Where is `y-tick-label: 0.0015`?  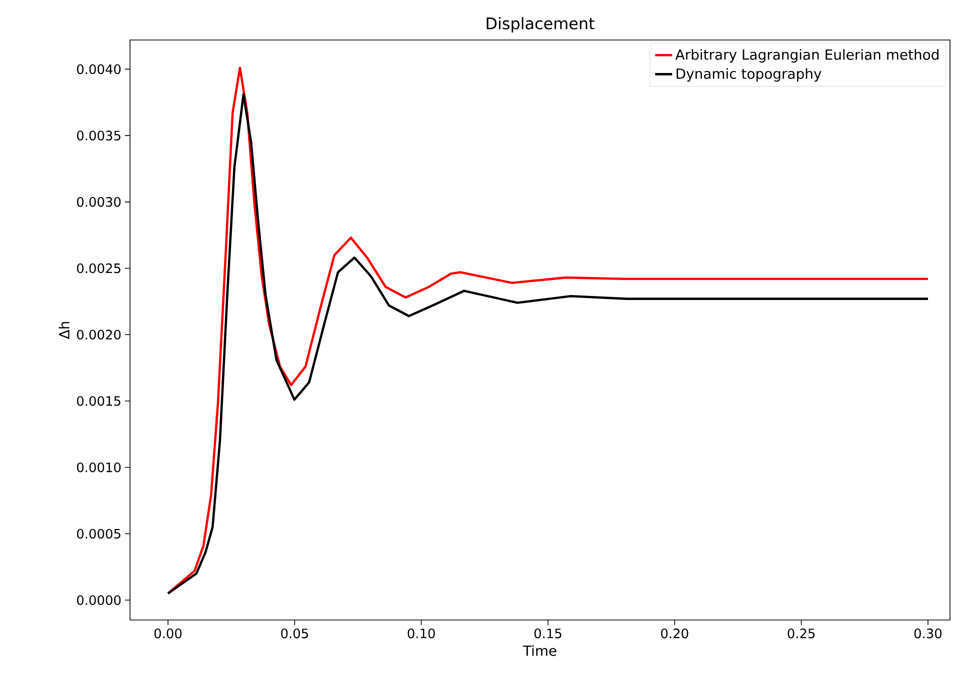
y-tick-label: 0.0015 is located at coordinates (98, 401).